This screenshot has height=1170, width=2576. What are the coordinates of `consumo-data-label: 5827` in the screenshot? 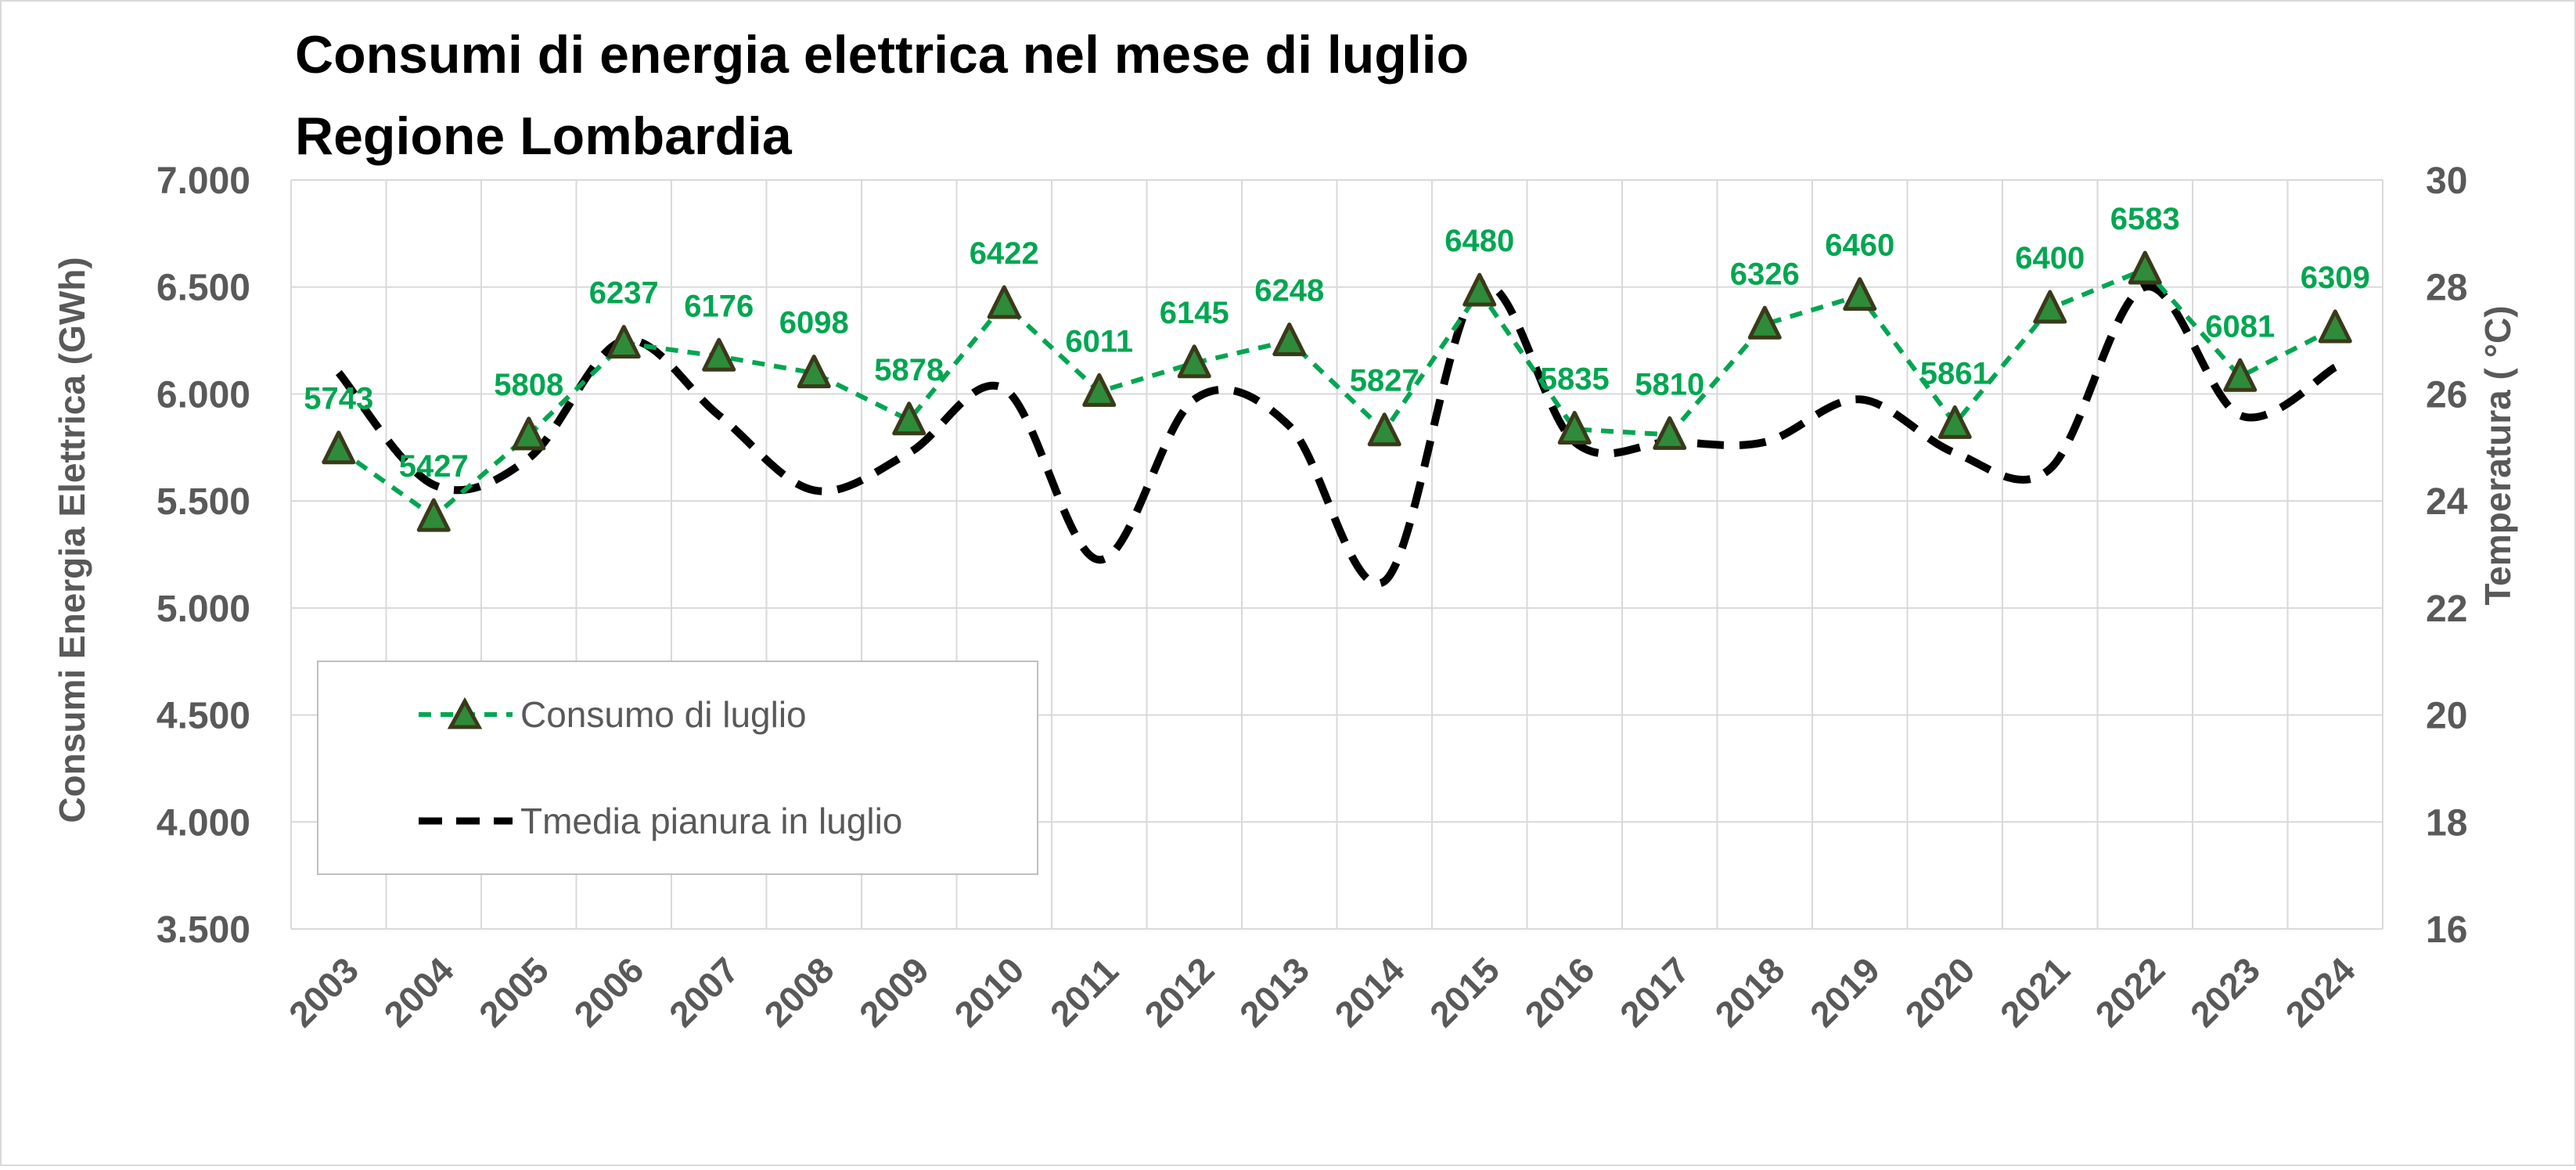 It's located at (1384, 381).